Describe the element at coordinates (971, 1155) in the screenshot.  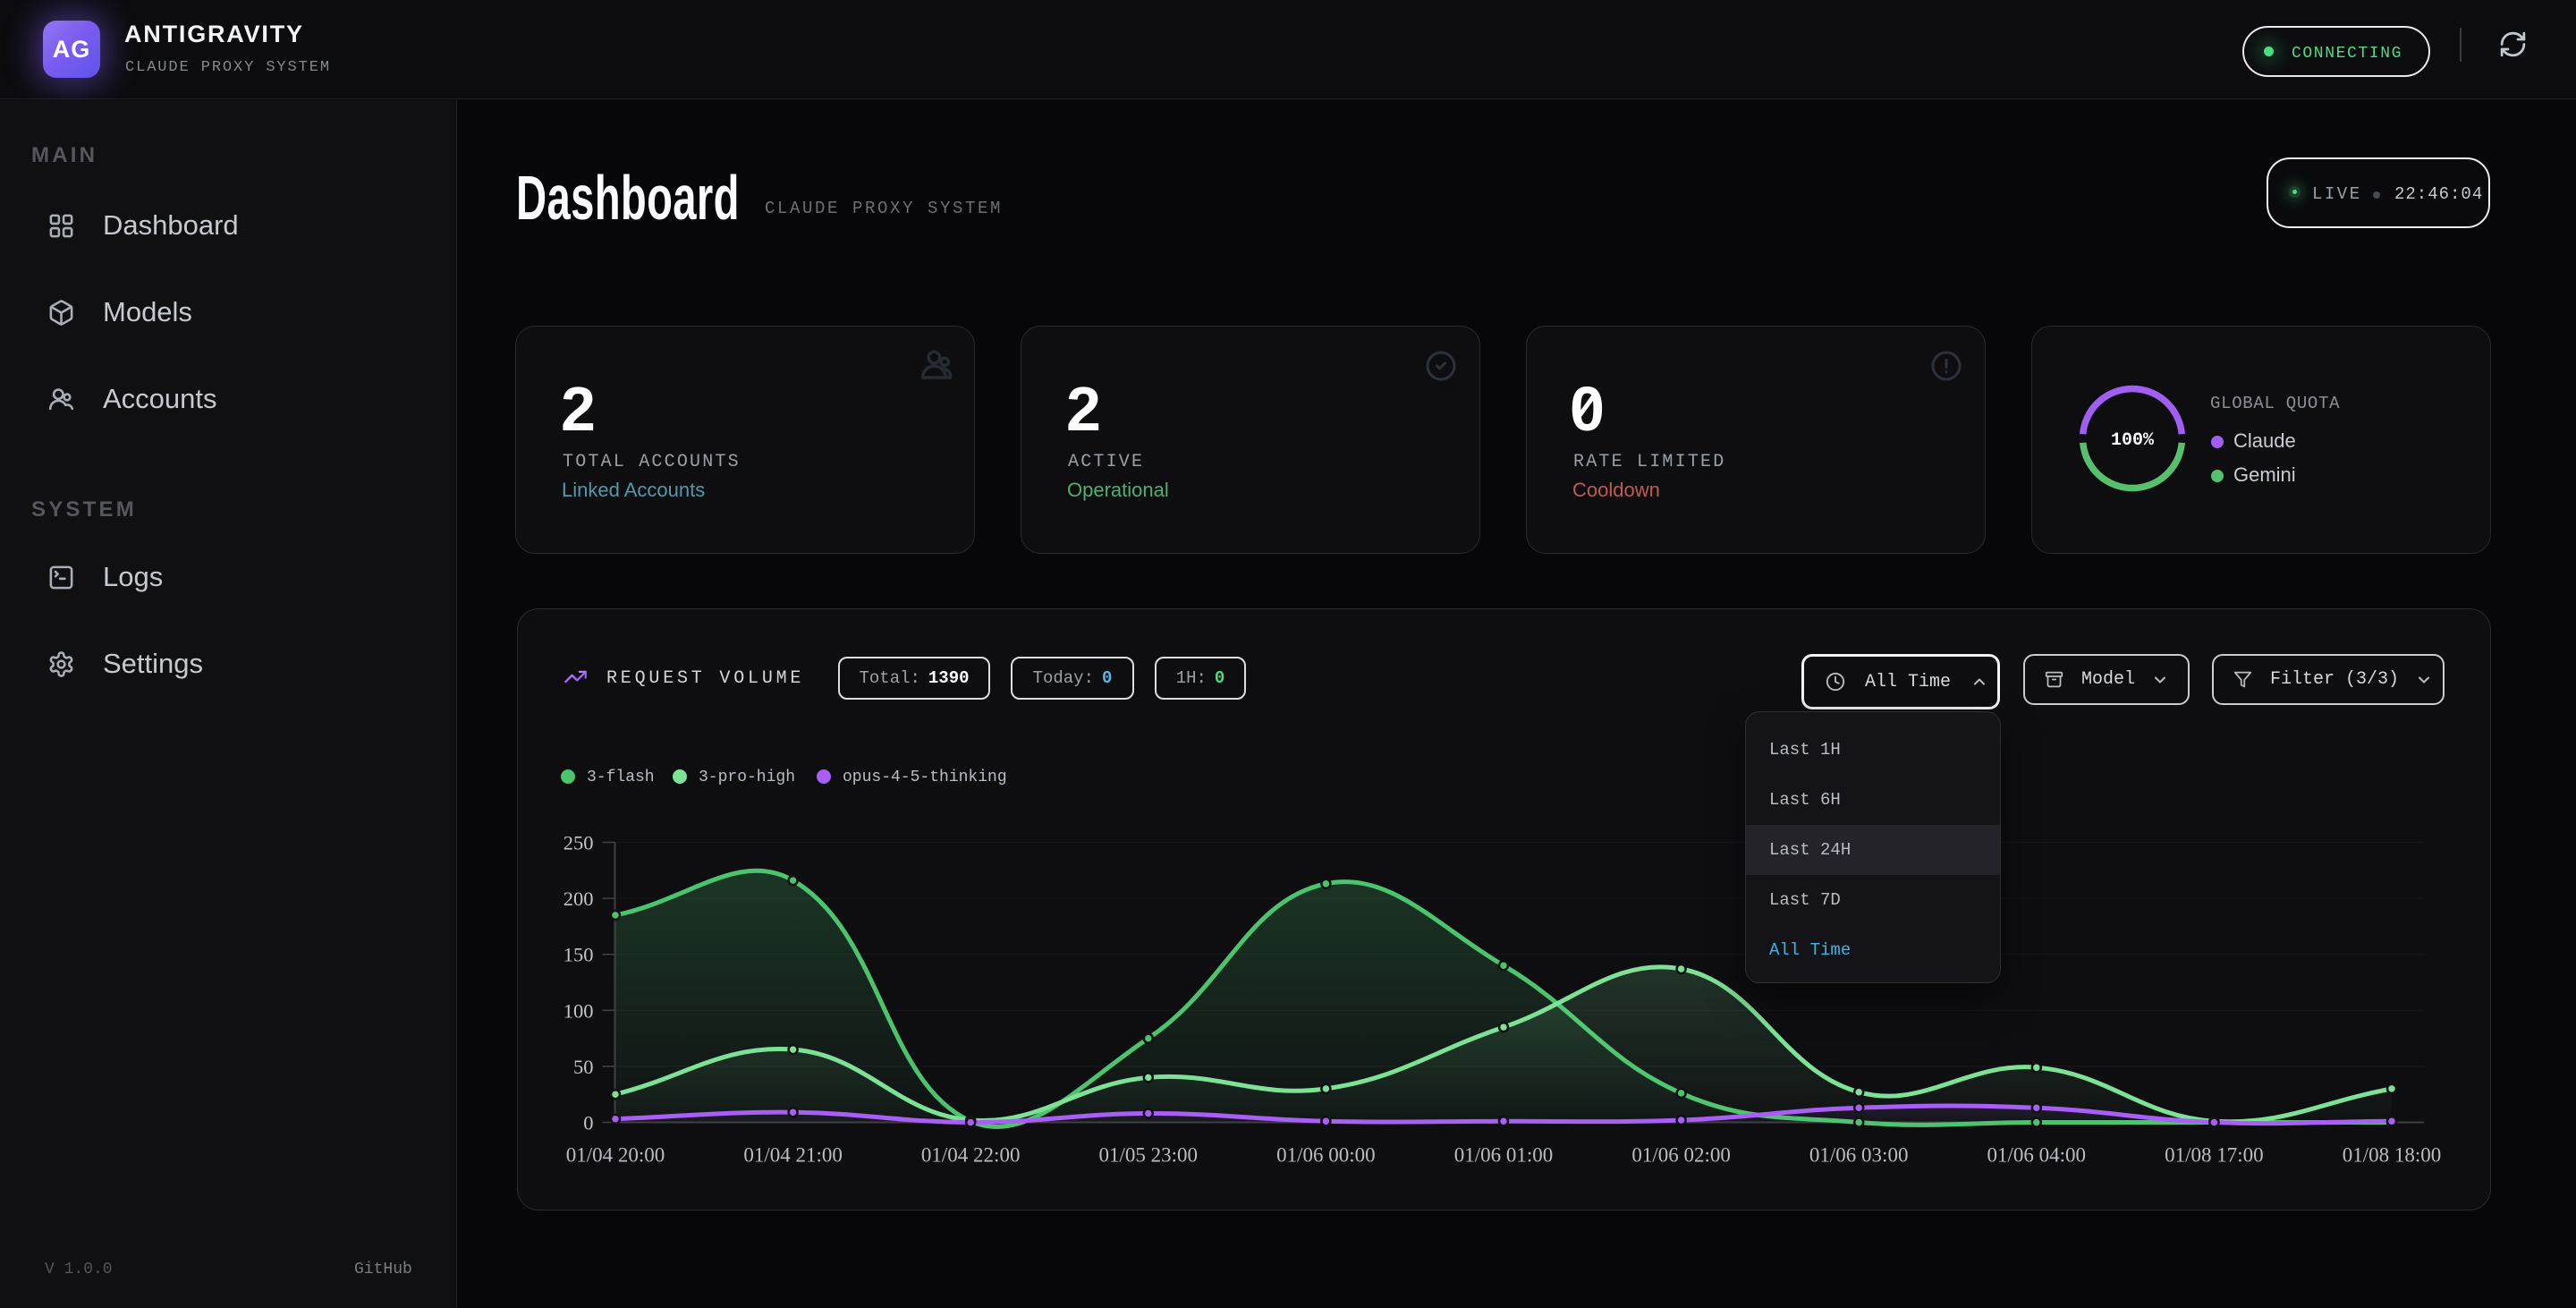
I see `svg-text: 01/04 22:00` at that location.